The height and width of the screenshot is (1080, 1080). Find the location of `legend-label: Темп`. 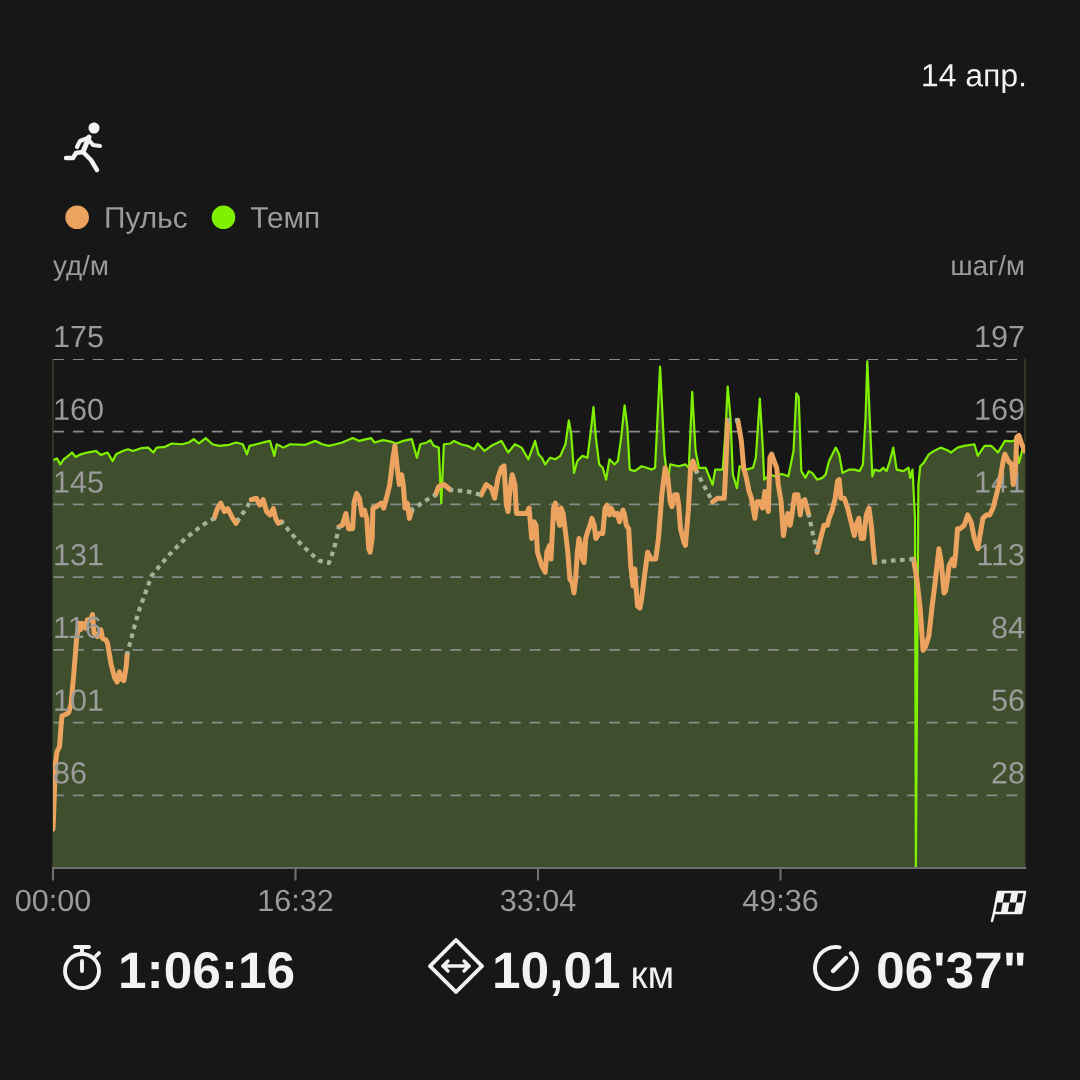

legend-label: Темп is located at coordinates (285, 218).